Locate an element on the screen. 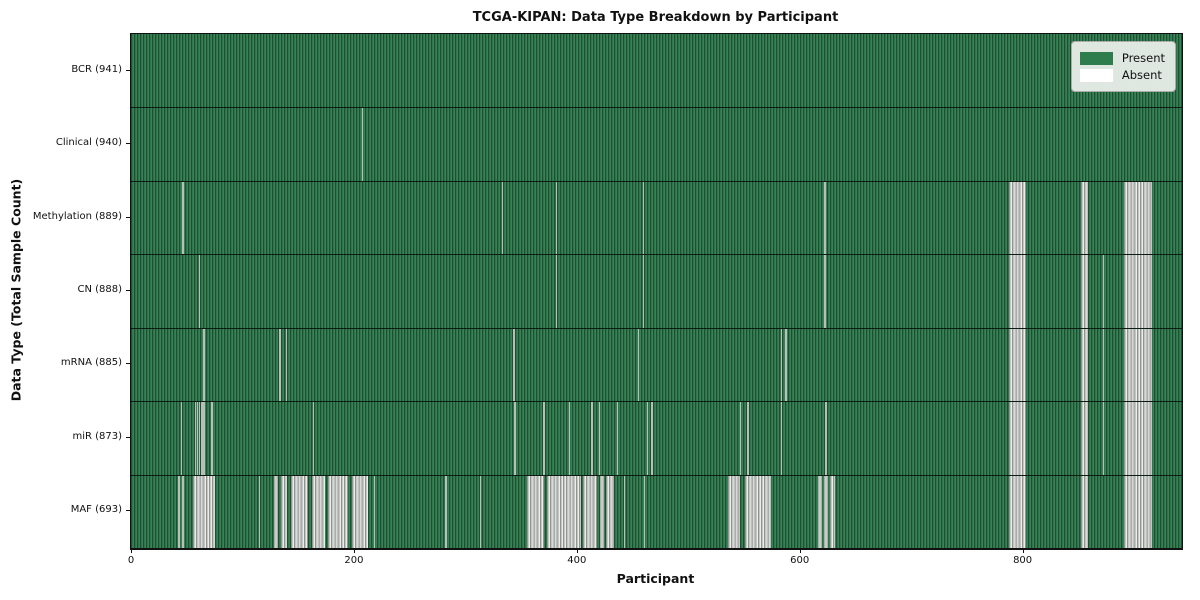 The height and width of the screenshot is (600, 1200). heatmap-row-methylation is located at coordinates (656, 217).